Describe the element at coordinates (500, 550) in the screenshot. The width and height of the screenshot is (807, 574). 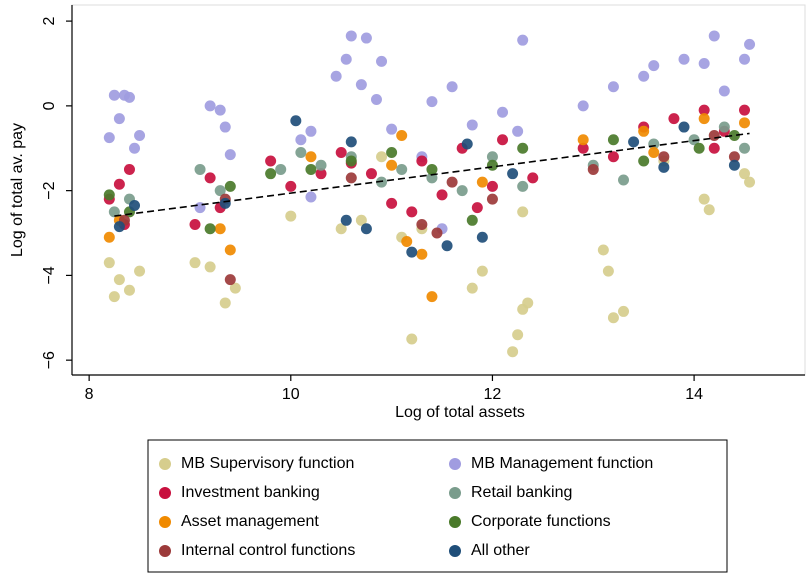
I see `legend-label: All other` at that location.